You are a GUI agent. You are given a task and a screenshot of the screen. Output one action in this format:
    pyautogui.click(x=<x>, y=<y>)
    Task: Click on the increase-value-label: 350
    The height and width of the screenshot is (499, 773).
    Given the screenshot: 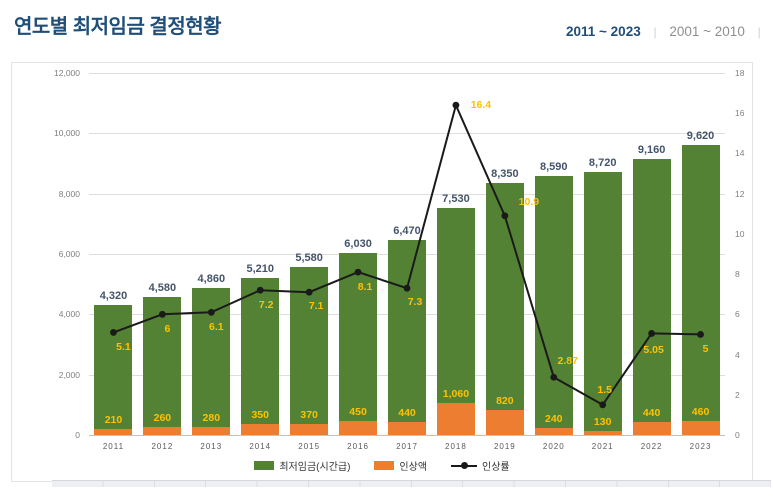 What is the action you would take?
    pyautogui.click(x=260, y=415)
    